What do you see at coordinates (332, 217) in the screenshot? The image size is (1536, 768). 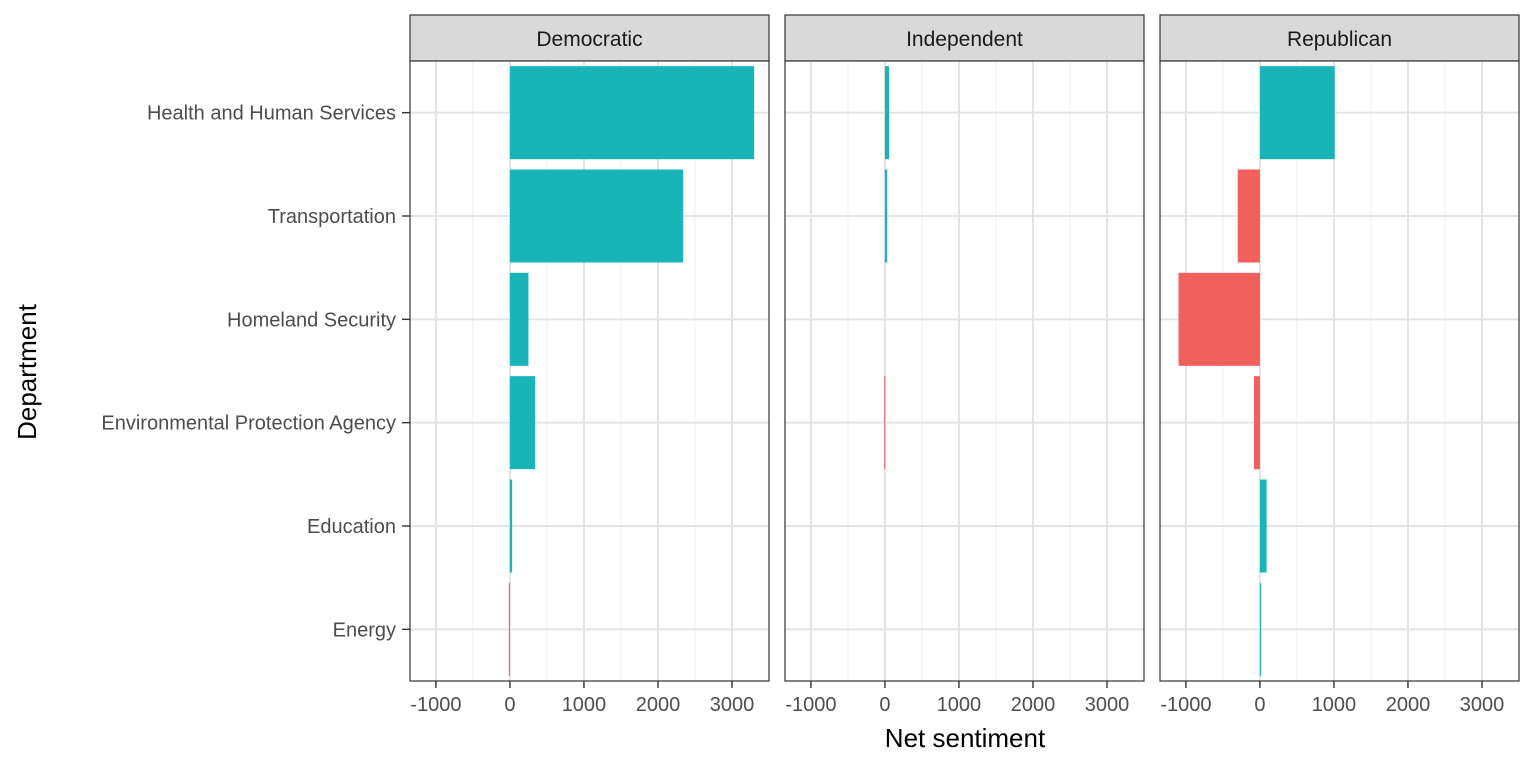 I see `y-tick-label: Transportation` at bounding box center [332, 217].